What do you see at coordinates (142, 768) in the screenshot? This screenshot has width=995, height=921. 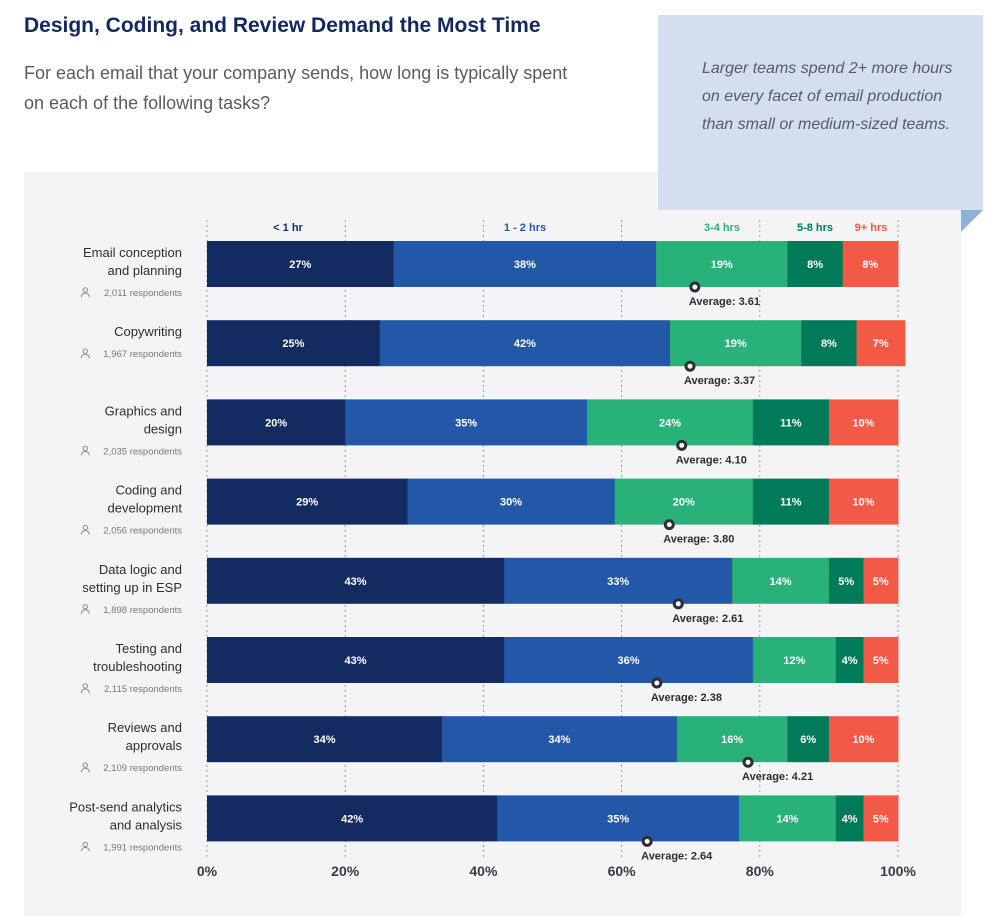 I see `respondents-count: 2,109 respondents` at bounding box center [142, 768].